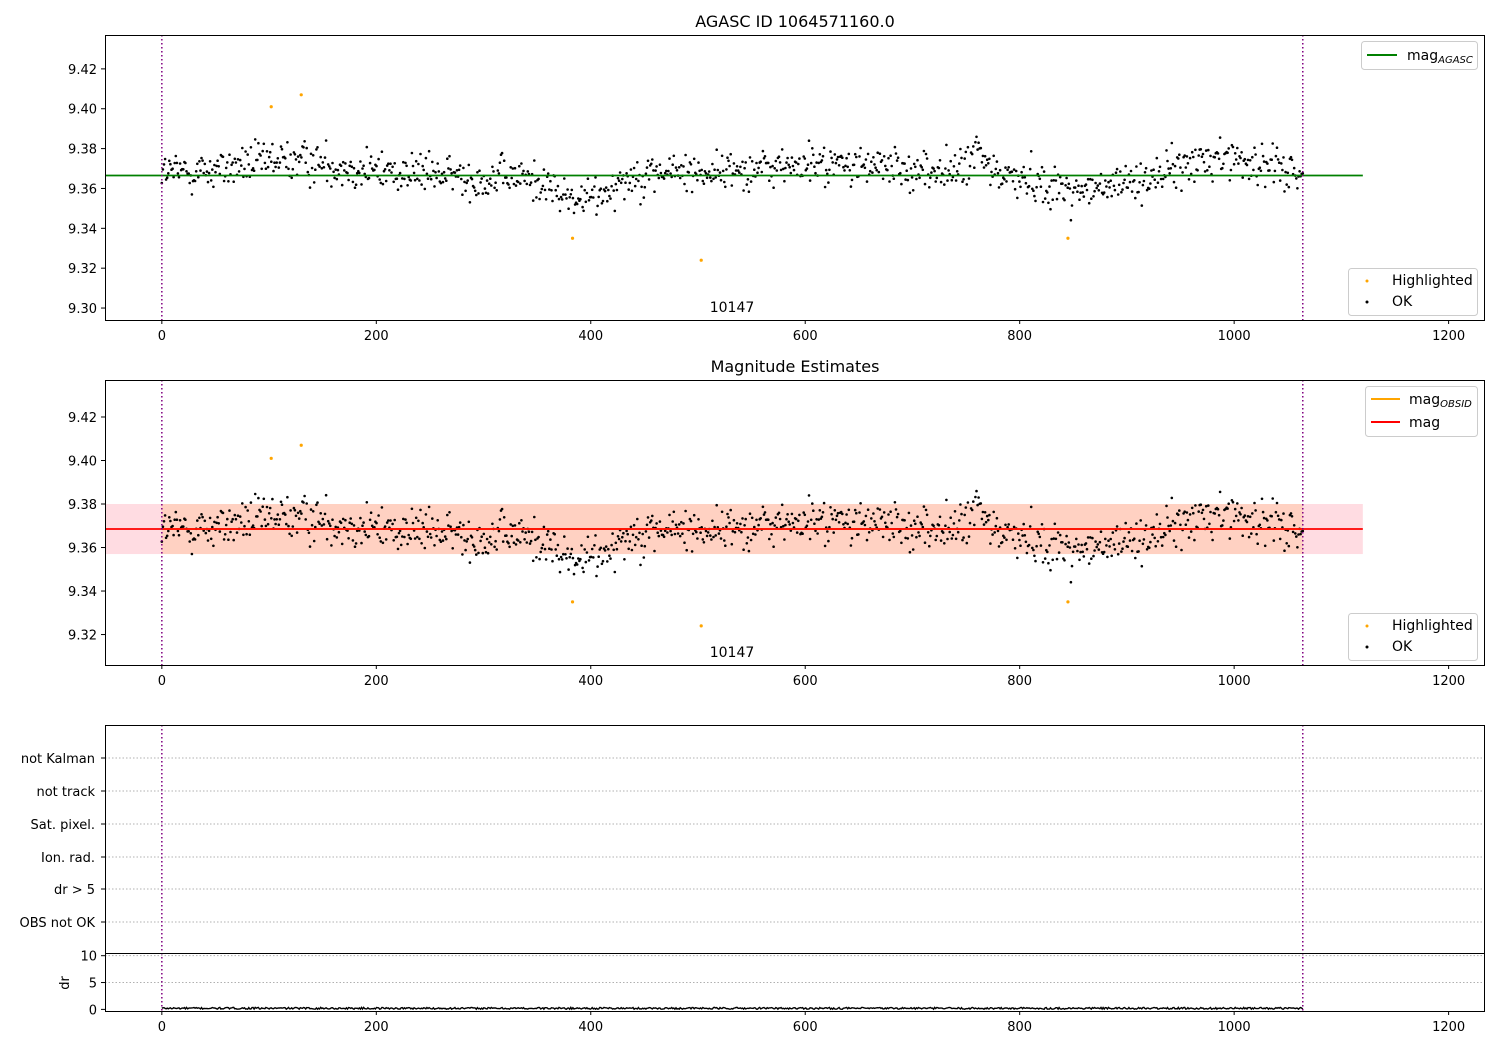  Describe the element at coordinates (811, 677) in the screenshot. I see `magnitude-estimates-x-axis: 0 200 400 600 800 1000 1200` at that location.